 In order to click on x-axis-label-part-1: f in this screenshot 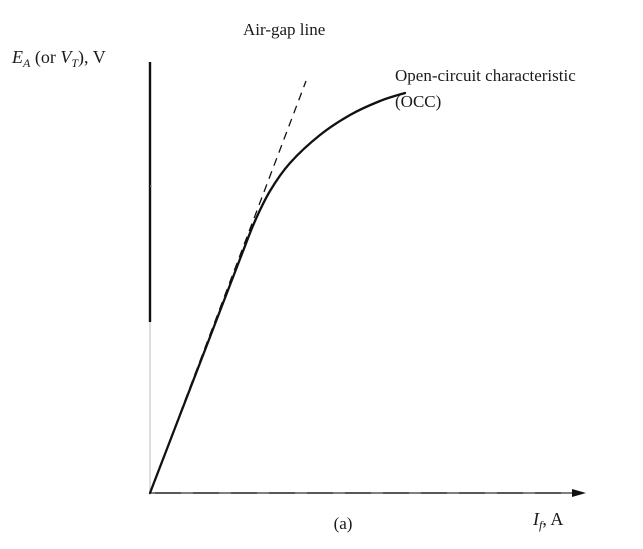, I will do `click(541, 525)`.